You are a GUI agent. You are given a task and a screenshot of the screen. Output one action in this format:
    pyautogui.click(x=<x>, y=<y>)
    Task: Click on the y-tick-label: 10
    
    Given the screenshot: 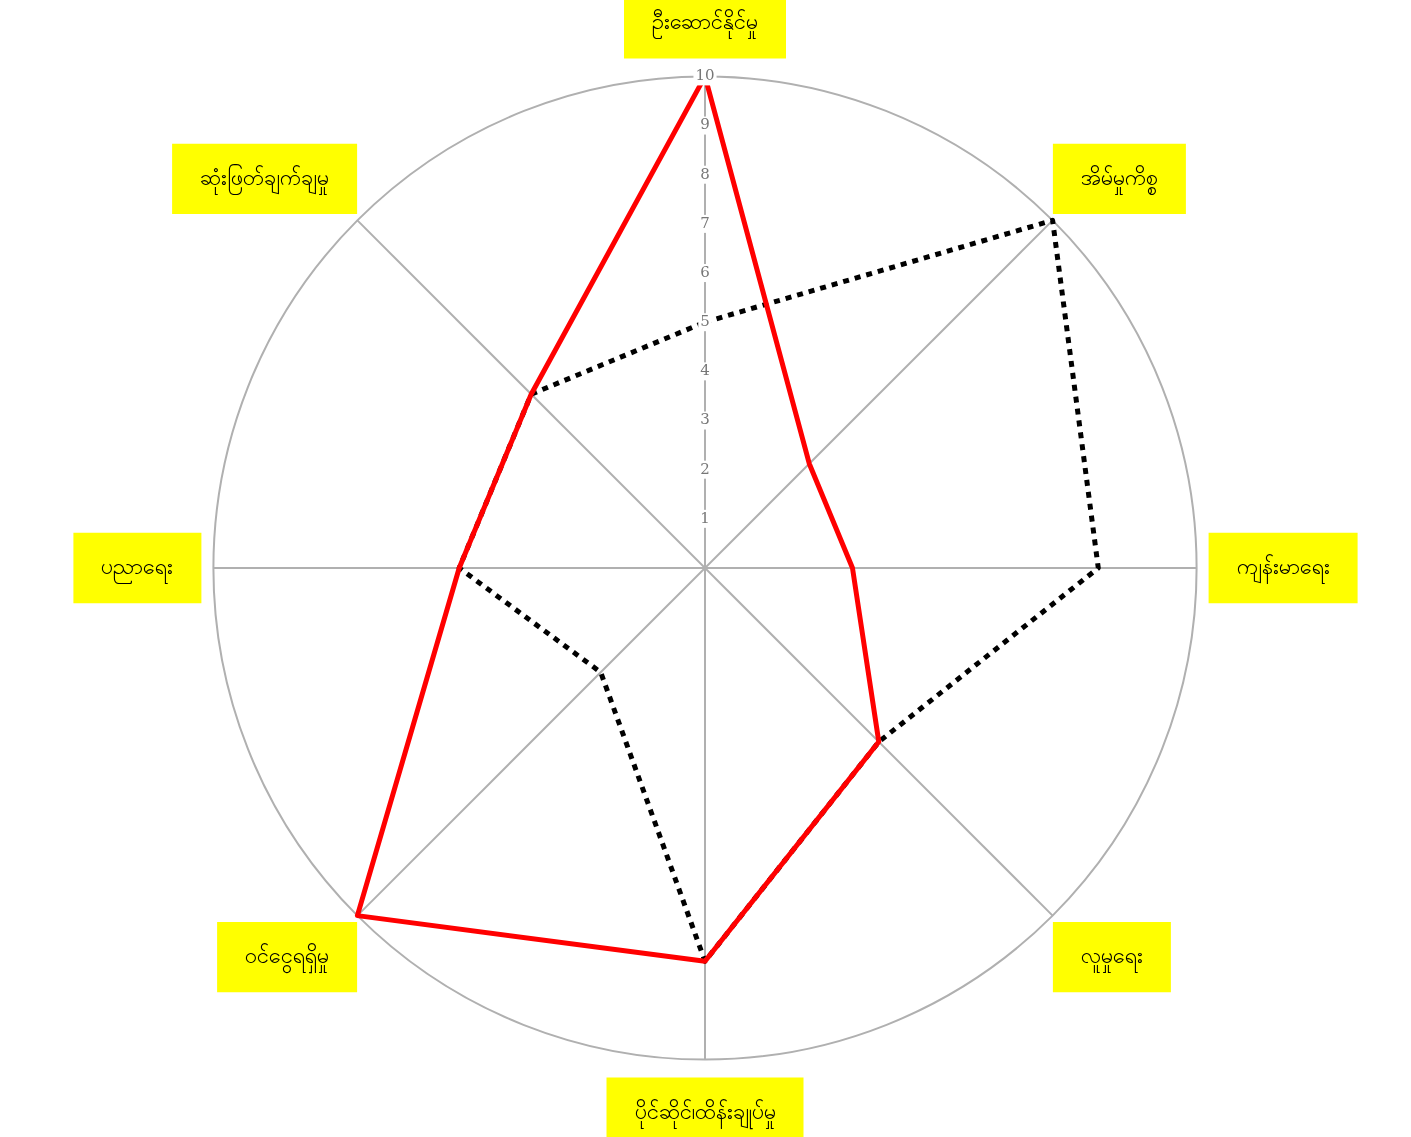 What is the action you would take?
    pyautogui.click(x=705, y=75)
    